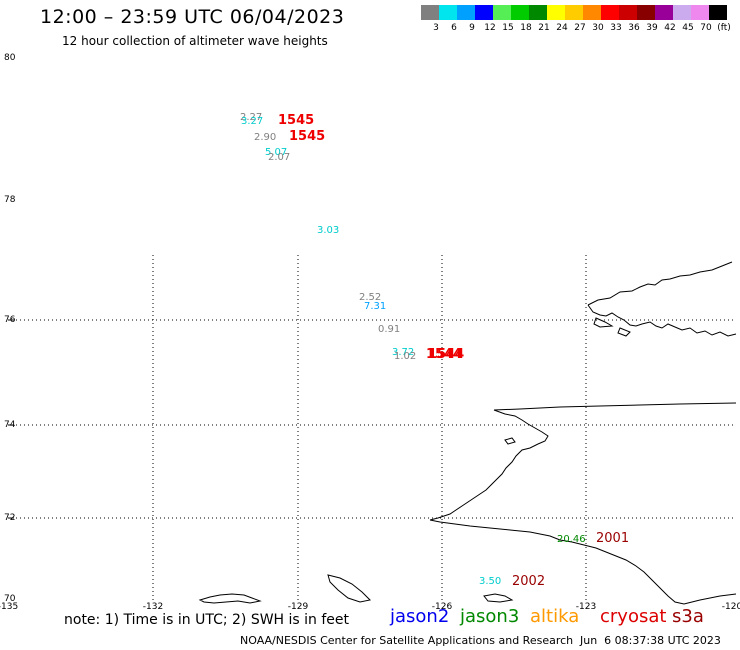  Describe the element at coordinates (10, 425) in the screenshot. I see `latitude-label: 74` at that location.